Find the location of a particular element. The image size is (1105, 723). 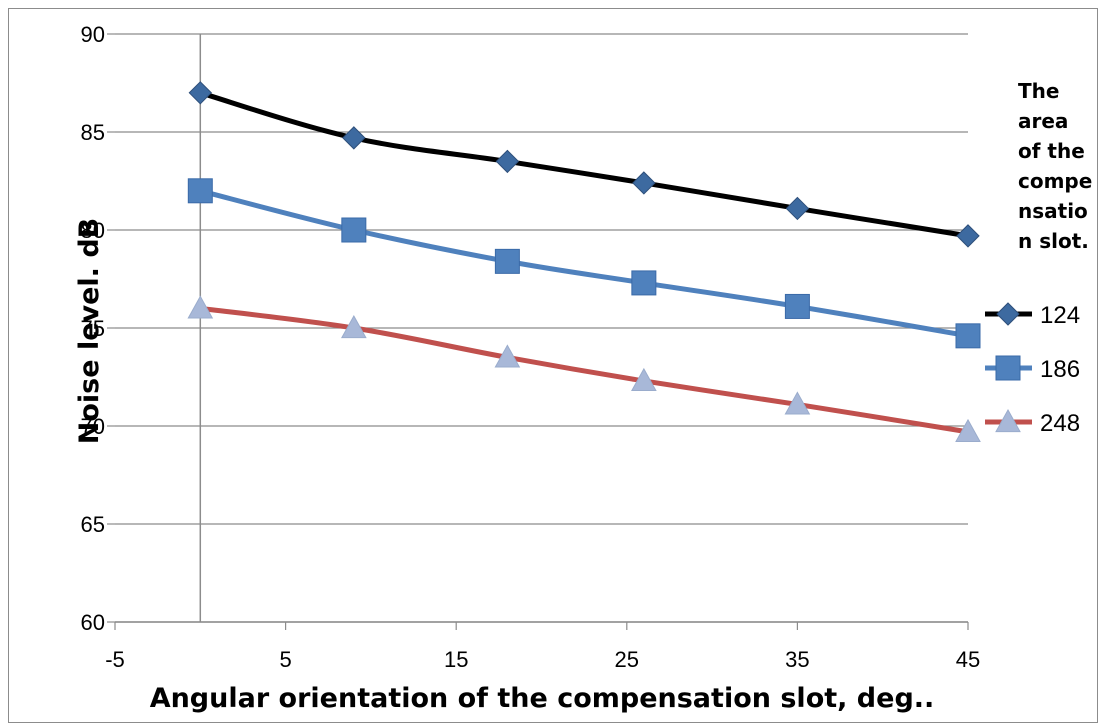

legend-title-line: area is located at coordinates (1043, 121).